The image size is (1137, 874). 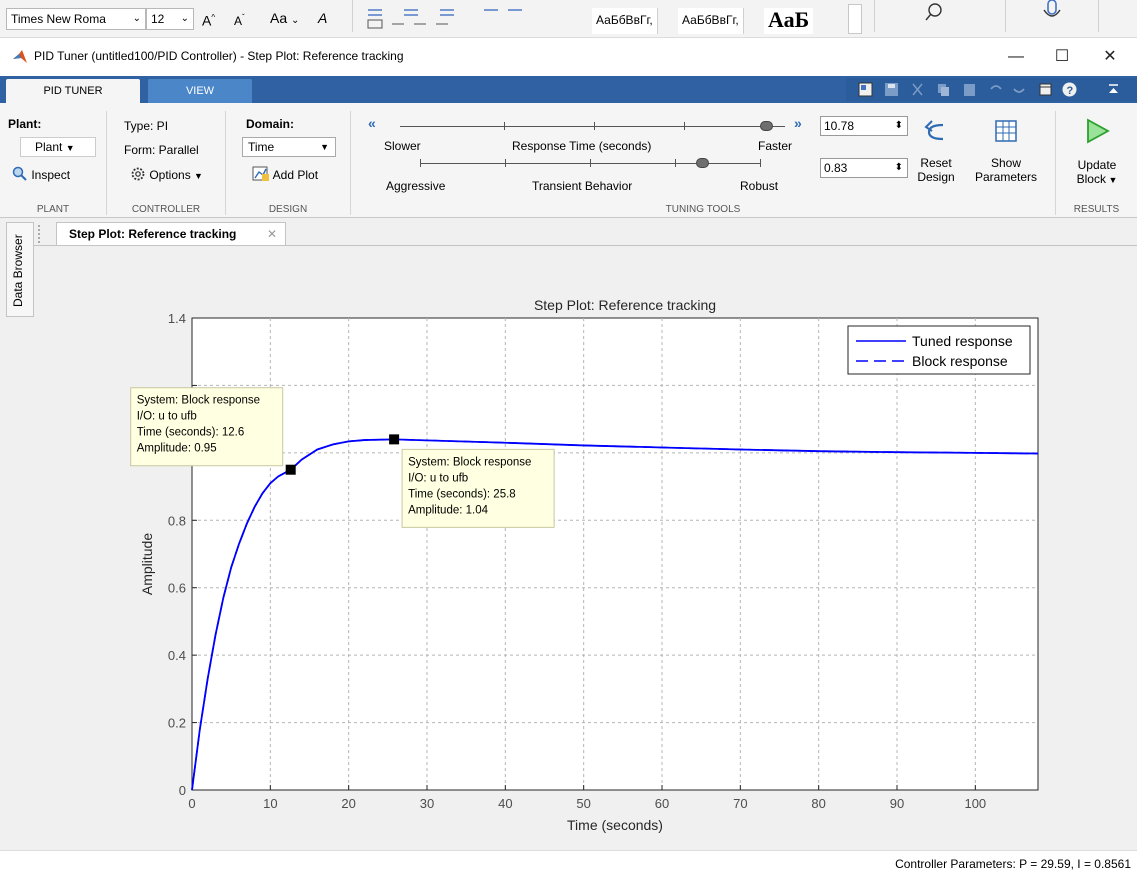 What do you see at coordinates (58, 147) in the screenshot?
I see `plant-dropdown: Plant ▼` at bounding box center [58, 147].